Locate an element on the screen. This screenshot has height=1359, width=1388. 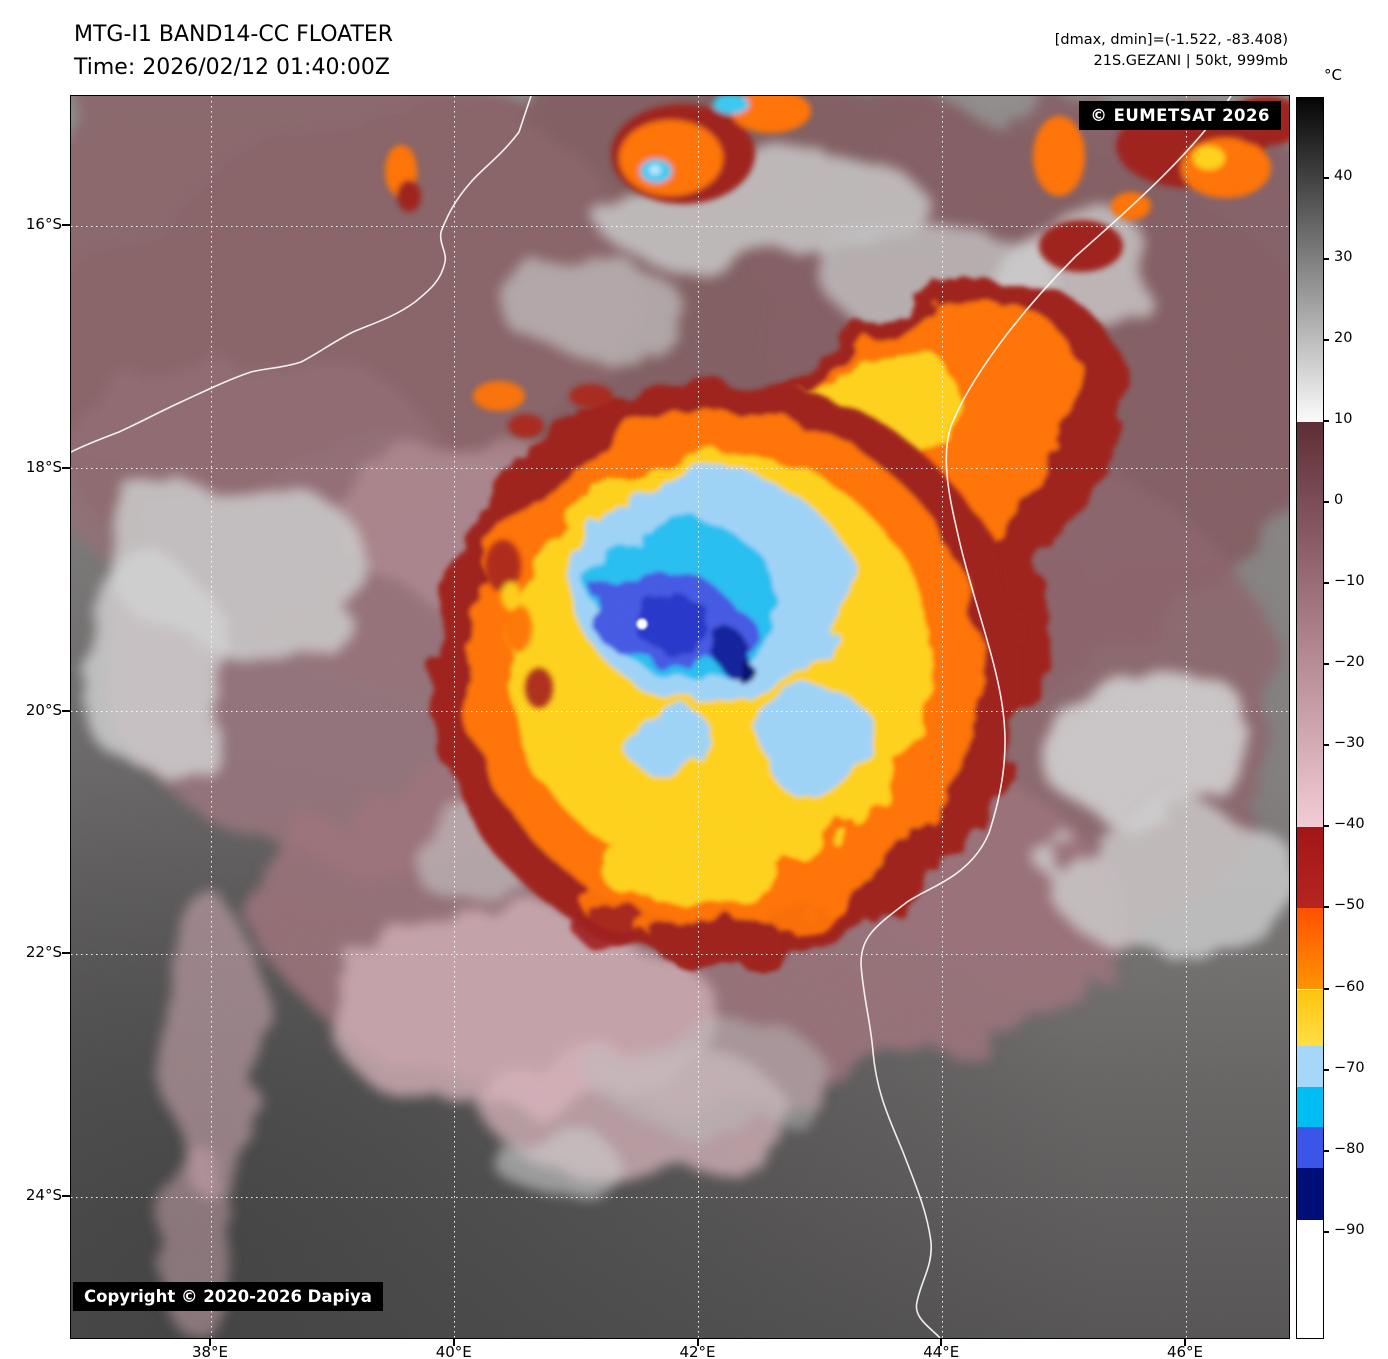
colorbar-tick-label: −40 is located at coordinates (1349, 824).